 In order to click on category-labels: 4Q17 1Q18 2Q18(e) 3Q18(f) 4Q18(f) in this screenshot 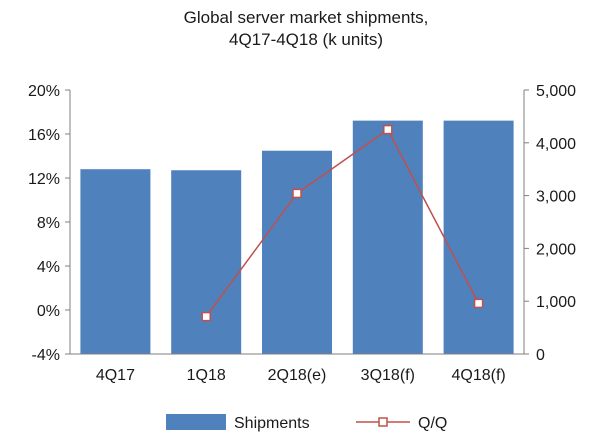, I will do `click(301, 375)`.